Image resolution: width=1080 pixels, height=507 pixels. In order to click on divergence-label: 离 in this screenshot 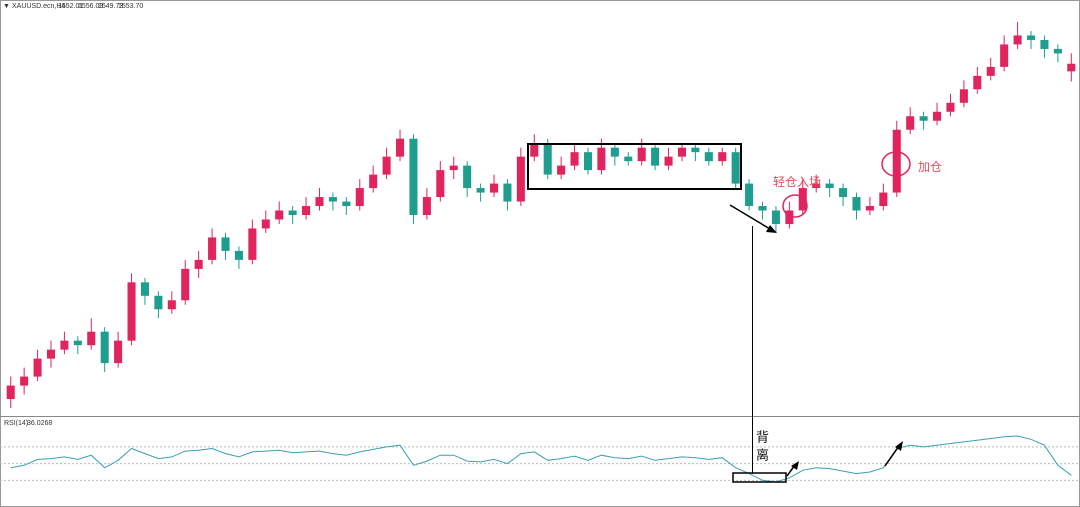, I will do `click(762, 454)`.